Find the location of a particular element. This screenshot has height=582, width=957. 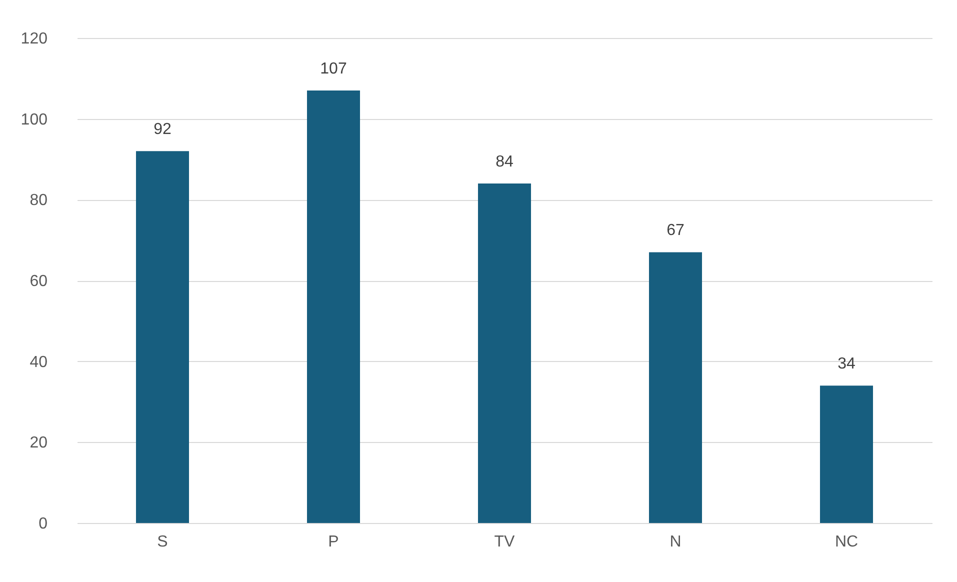

y-tick-label: 40 is located at coordinates (39, 362).